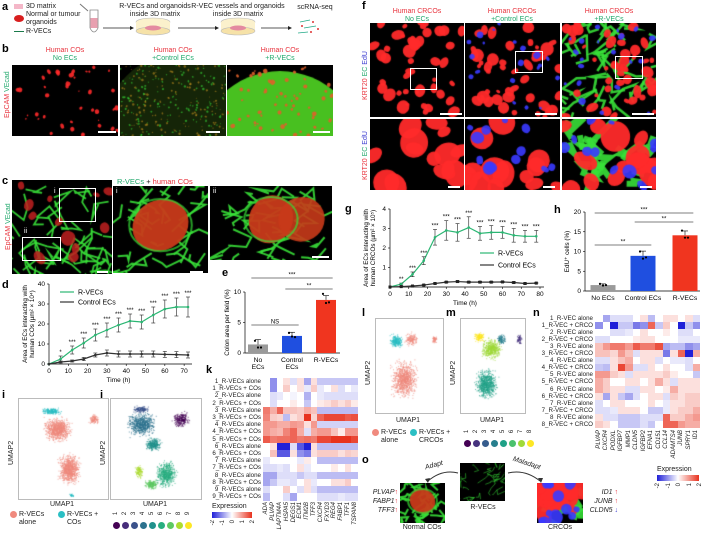 The image size is (705, 535). What do you see at coordinates (42, 284) in the screenshot?
I see `y-tick-label: 40` at bounding box center [42, 284].